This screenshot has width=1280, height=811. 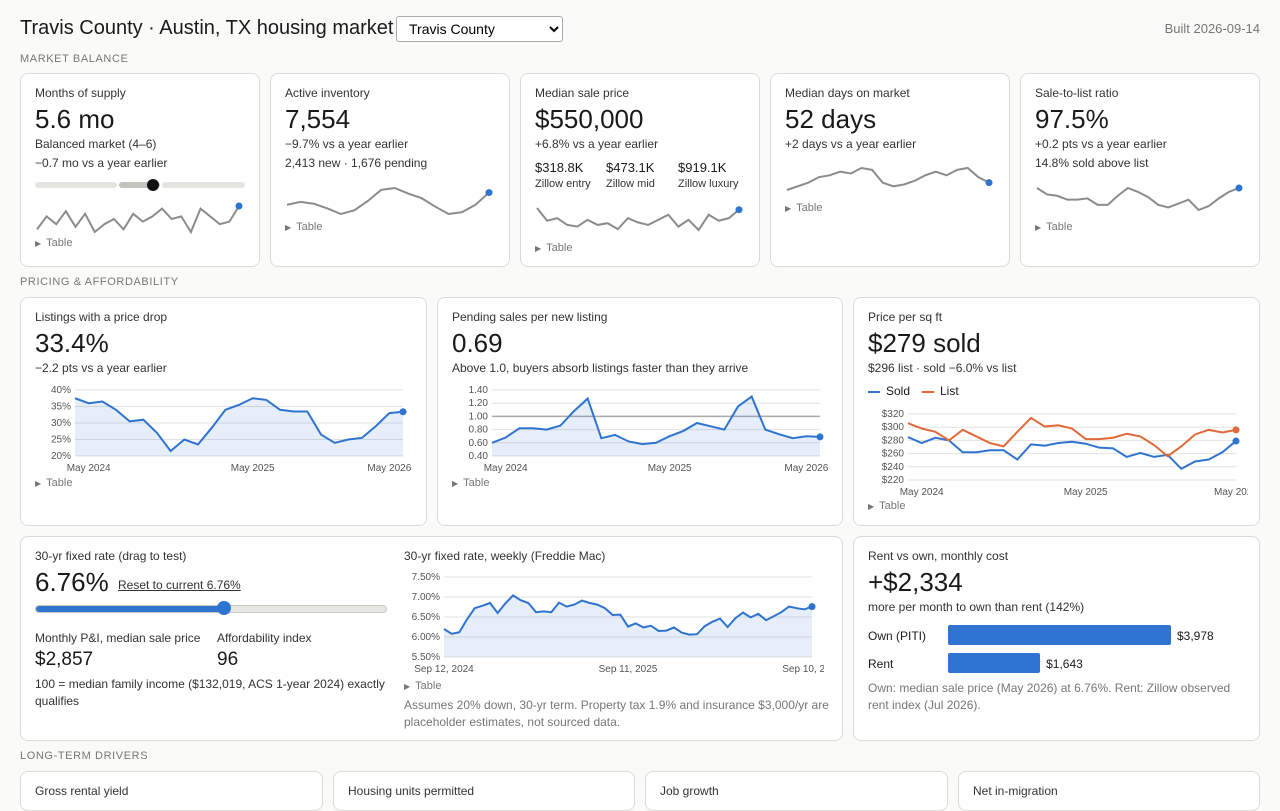 I want to click on bar-value-own: $3,978, so click(x=1195, y=636).